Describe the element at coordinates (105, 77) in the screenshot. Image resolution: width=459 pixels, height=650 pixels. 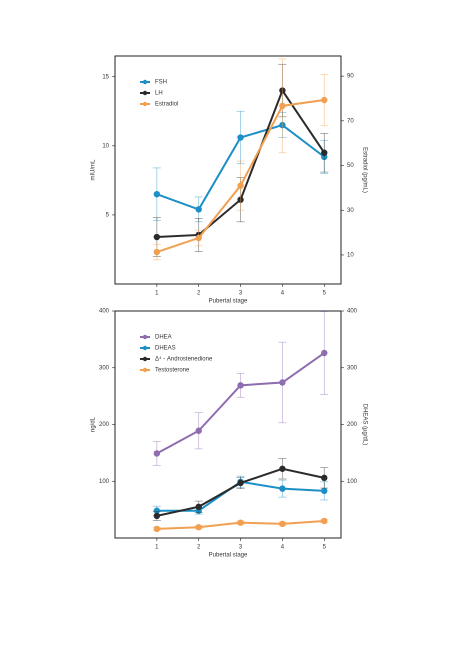
I see `y-tick-label: 15` at that location.